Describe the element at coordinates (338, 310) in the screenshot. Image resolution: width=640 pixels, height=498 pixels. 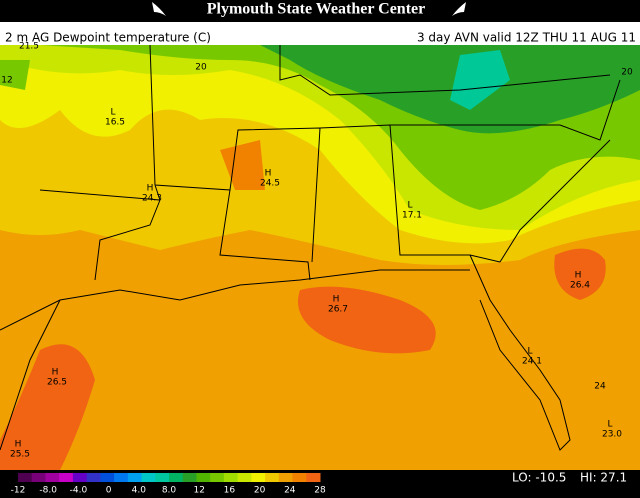
I see `extremum-value: 26.7` at that location.